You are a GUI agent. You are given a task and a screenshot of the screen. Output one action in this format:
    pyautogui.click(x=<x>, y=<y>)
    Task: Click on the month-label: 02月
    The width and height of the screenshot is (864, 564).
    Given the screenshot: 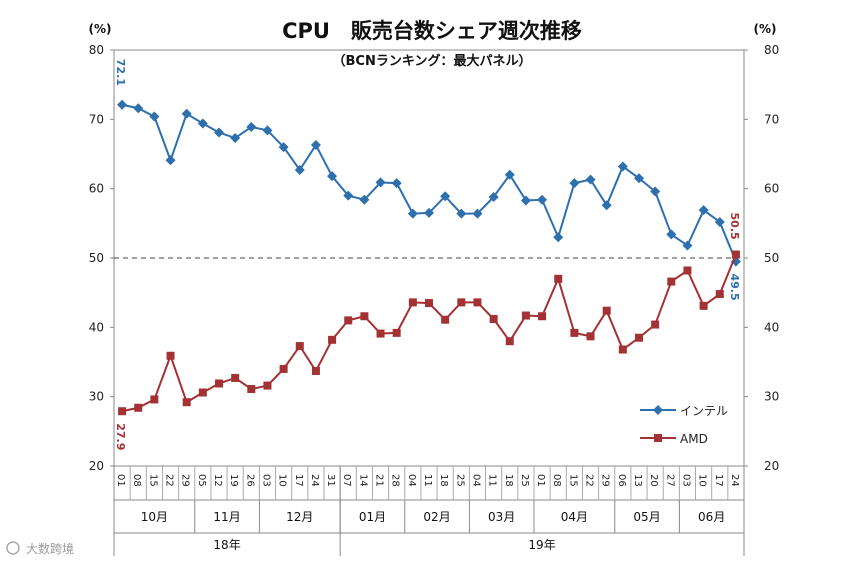 What is the action you would take?
    pyautogui.click(x=436, y=517)
    